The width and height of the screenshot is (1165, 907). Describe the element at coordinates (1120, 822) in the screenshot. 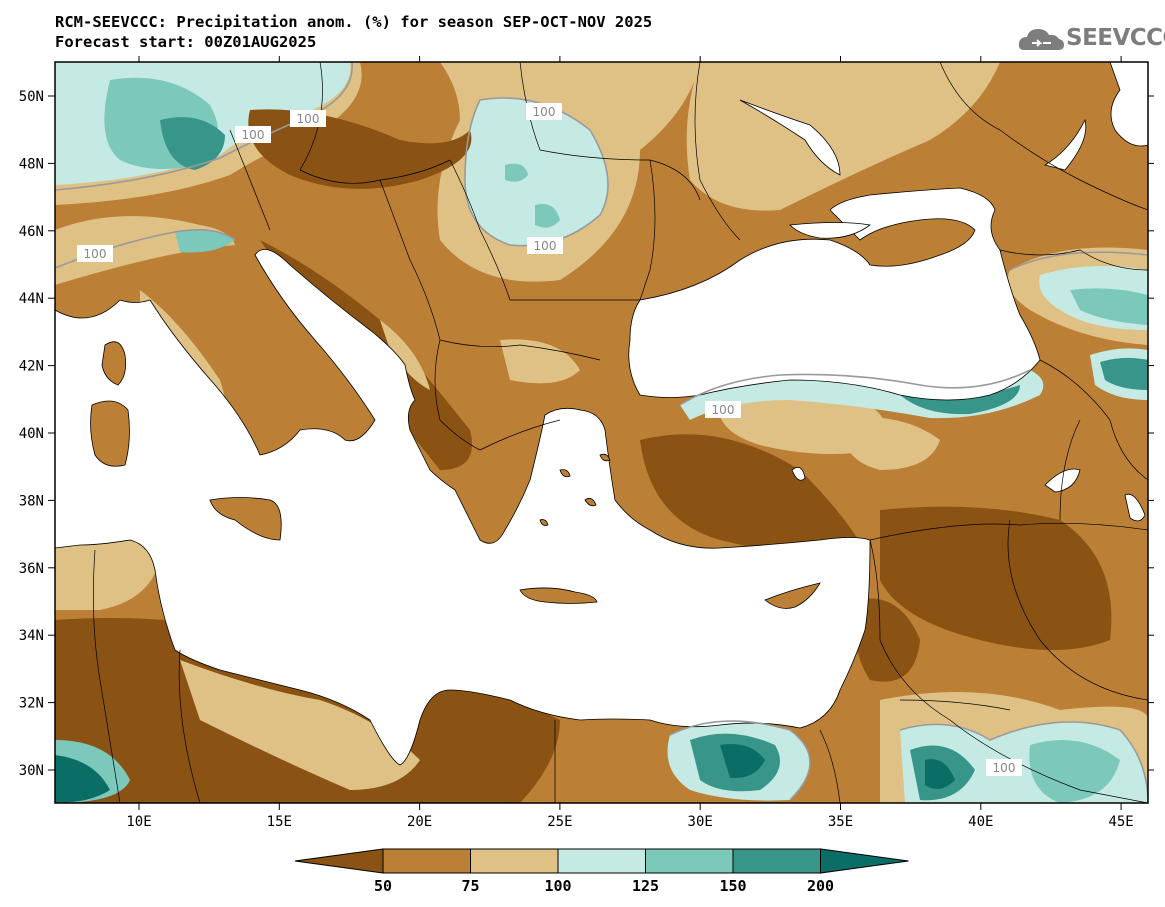

I see `lon-tick-label: 45E` at that location.